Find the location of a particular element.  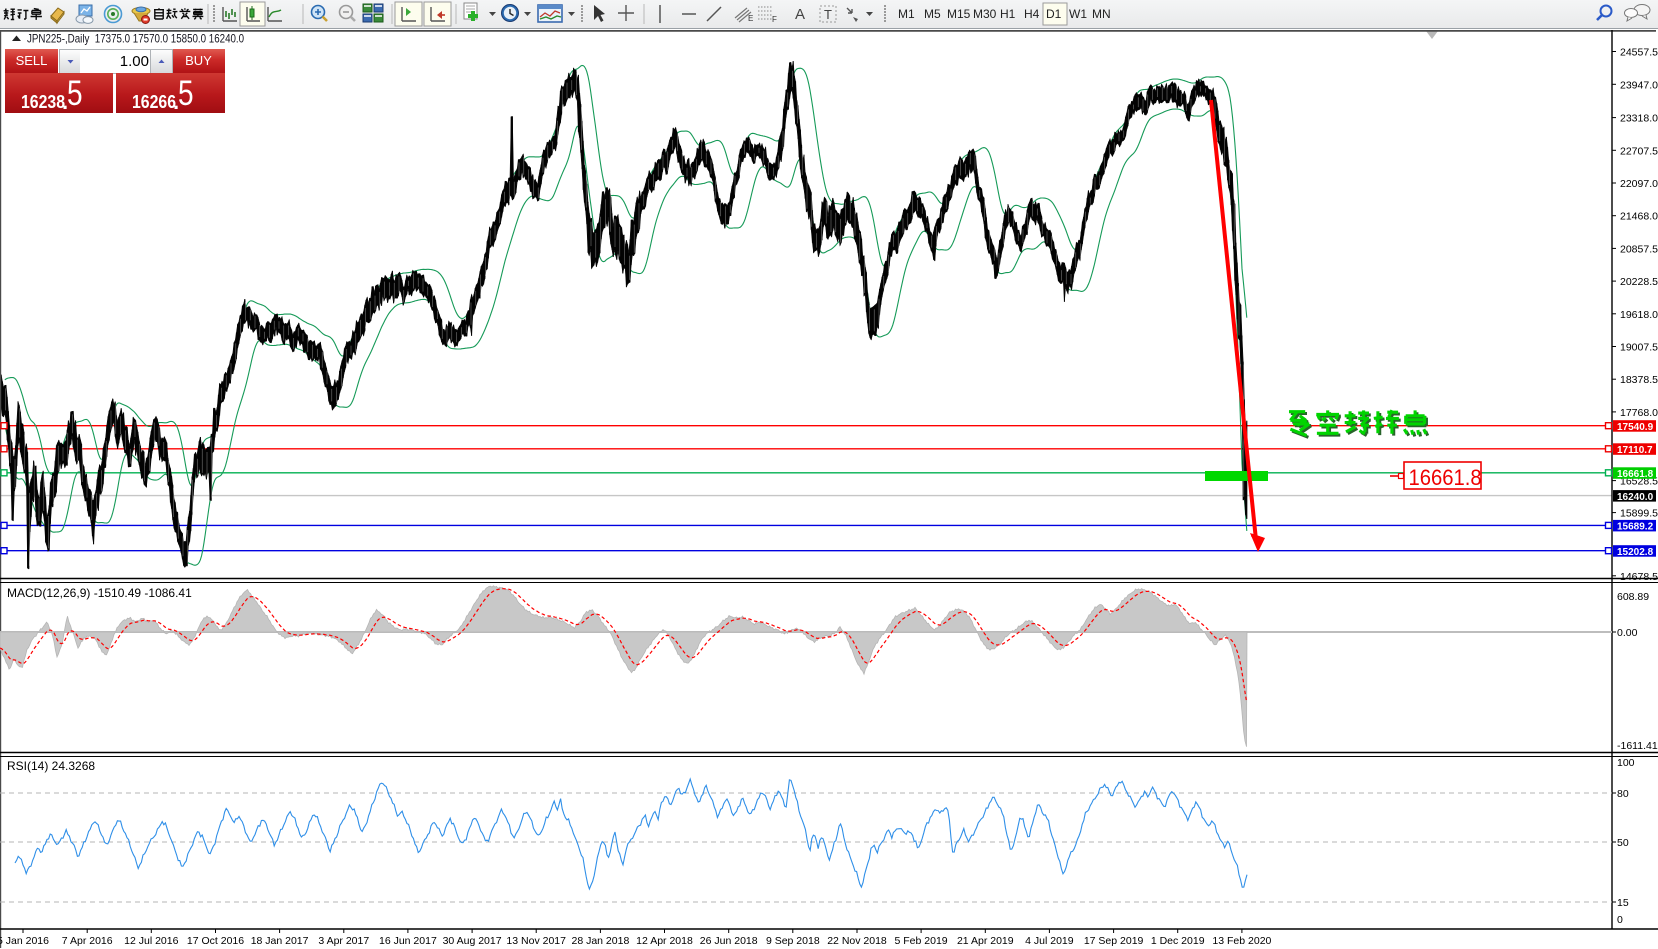

svg-text: 14678.5 is located at coordinates (1639, 577).